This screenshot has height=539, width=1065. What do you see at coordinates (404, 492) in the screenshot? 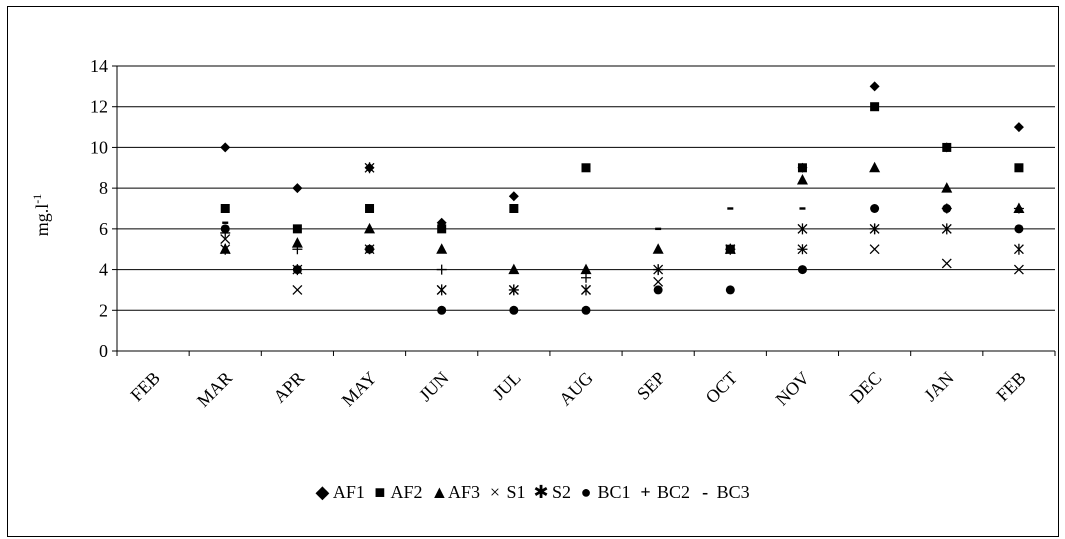
I see `legend-label: AF2` at bounding box center [404, 492].